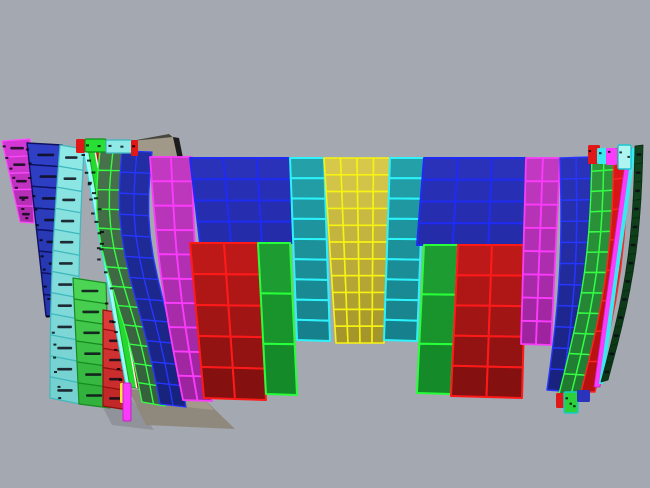 Image resolution: width=650 pixels, height=488 pixels. What do you see at coordinates (134, 148) in the screenshot?
I see `cap-red2-topleft` at bounding box center [134, 148].